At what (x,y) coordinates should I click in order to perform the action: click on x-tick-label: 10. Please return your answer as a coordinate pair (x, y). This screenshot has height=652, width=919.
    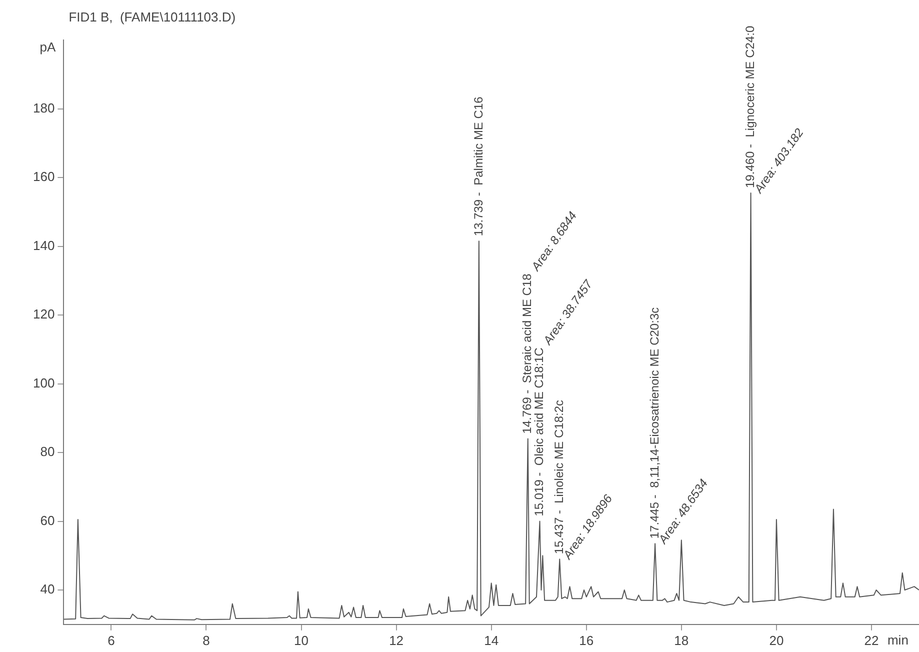
    Looking at the image, I should click on (301, 640).